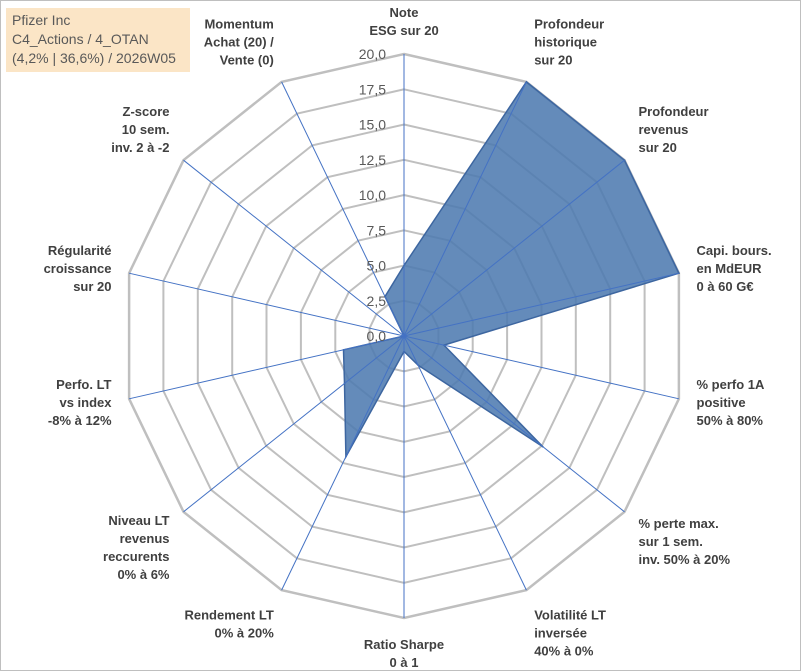  What do you see at coordinates (239, 42) in the screenshot?
I see `axis-label: Momentum Achat (20) / Vente (0)` at bounding box center [239, 42].